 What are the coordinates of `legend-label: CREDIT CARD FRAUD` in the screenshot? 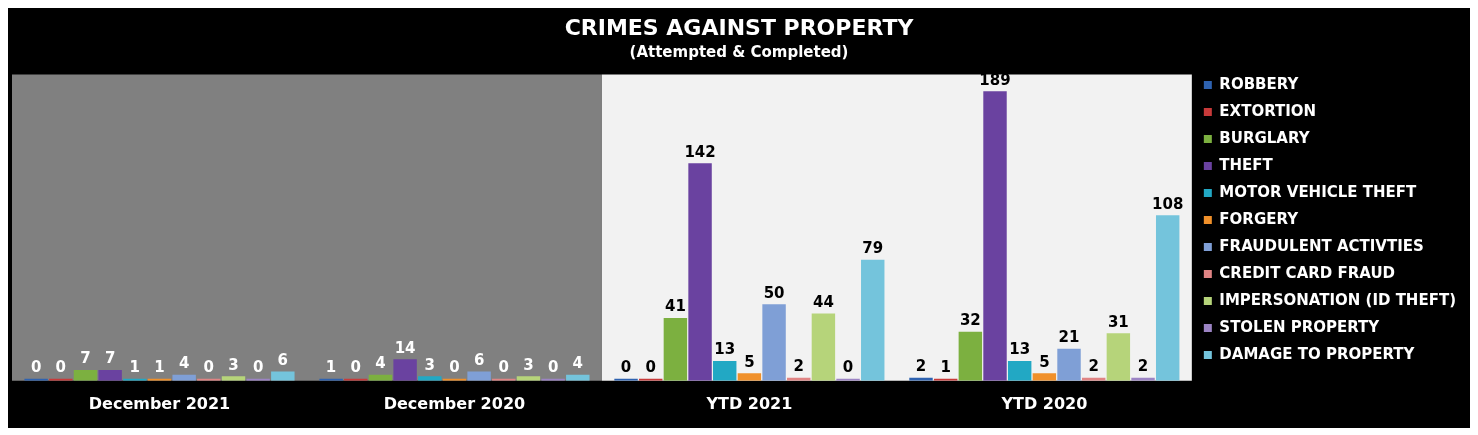 It's located at (1307, 272).